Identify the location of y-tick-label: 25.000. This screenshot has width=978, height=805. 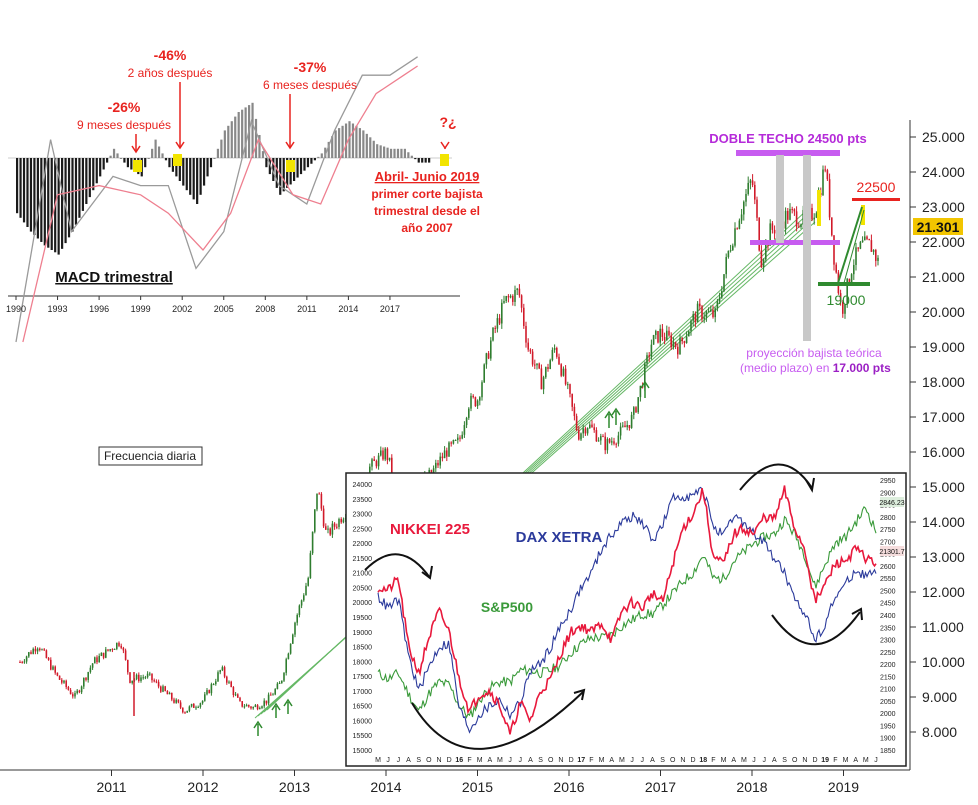
(943, 137).